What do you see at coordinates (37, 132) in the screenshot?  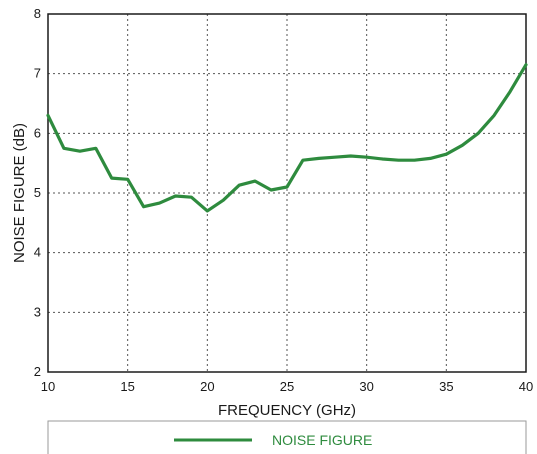 I see `y-tick-label: 6` at bounding box center [37, 132].